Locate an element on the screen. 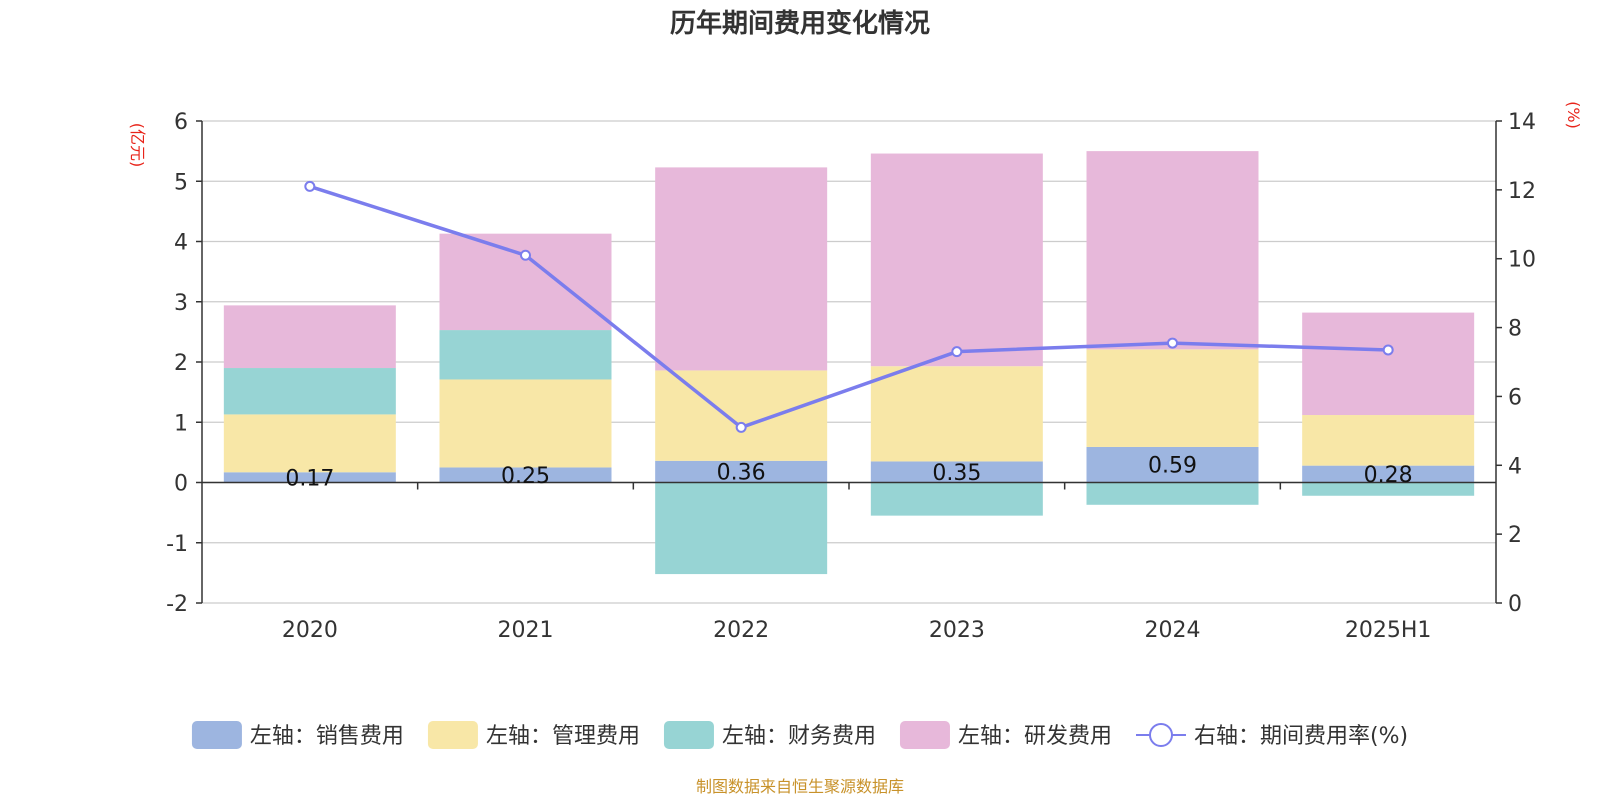 This screenshot has height=800, width=1600. left-tick-label: 4 is located at coordinates (181, 243).